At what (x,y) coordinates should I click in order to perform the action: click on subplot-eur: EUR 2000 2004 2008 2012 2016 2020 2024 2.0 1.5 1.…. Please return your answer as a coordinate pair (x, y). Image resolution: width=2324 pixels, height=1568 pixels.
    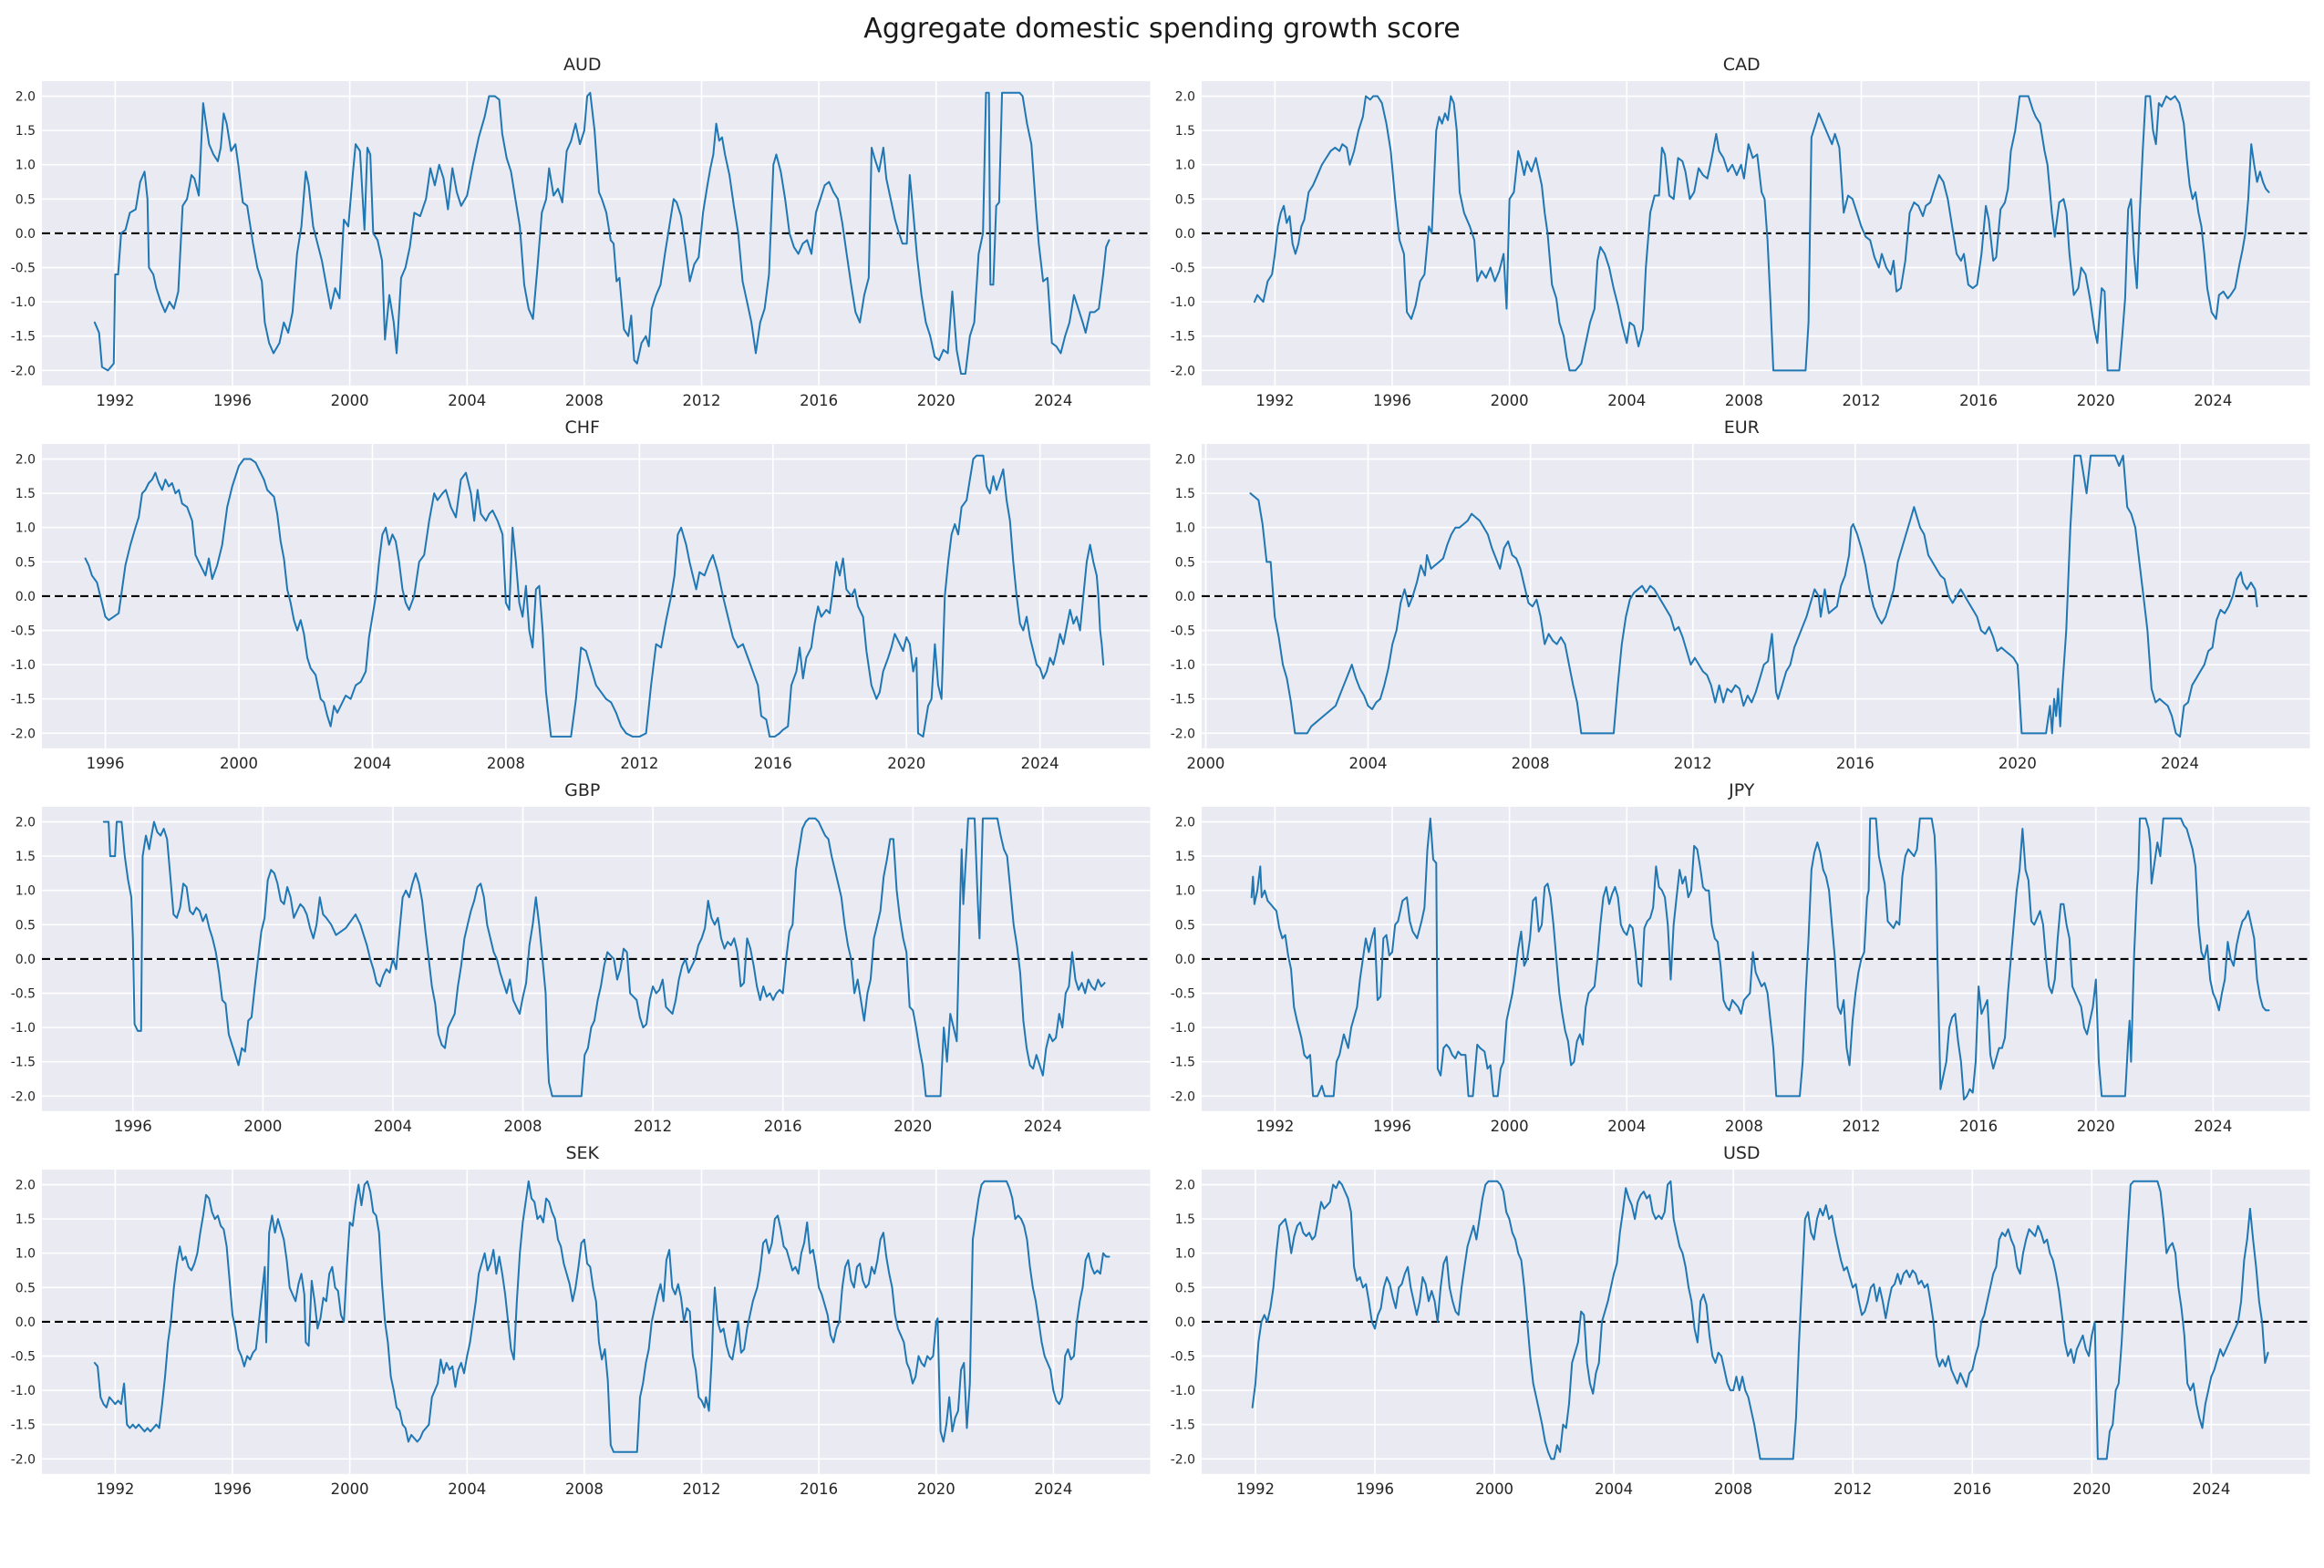
    Looking at the image, I should click on (1742, 597).